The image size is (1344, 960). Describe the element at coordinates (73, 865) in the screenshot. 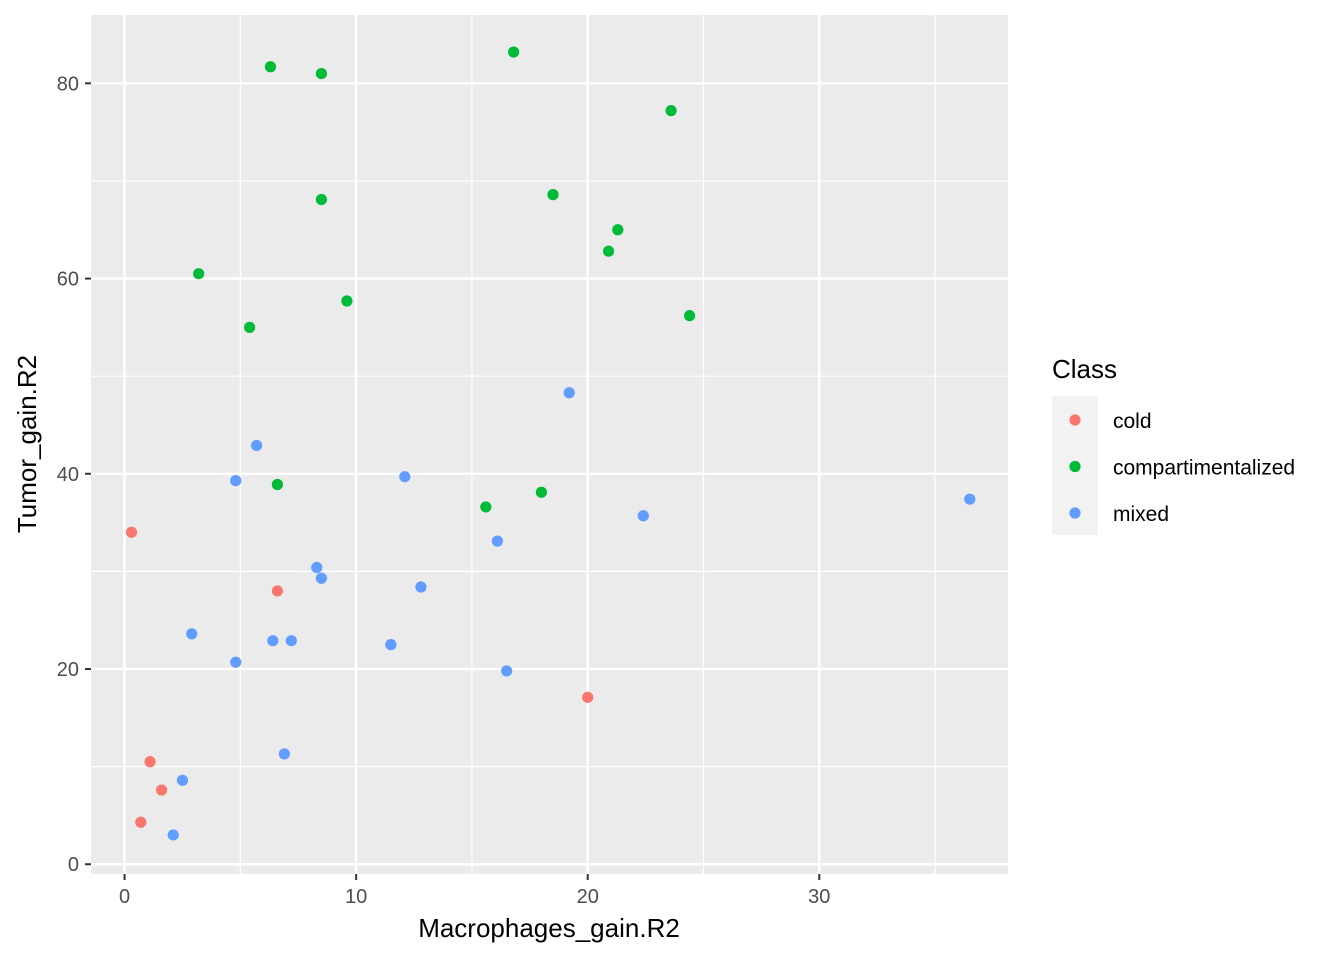

I see `y-tick-label: 0` at that location.